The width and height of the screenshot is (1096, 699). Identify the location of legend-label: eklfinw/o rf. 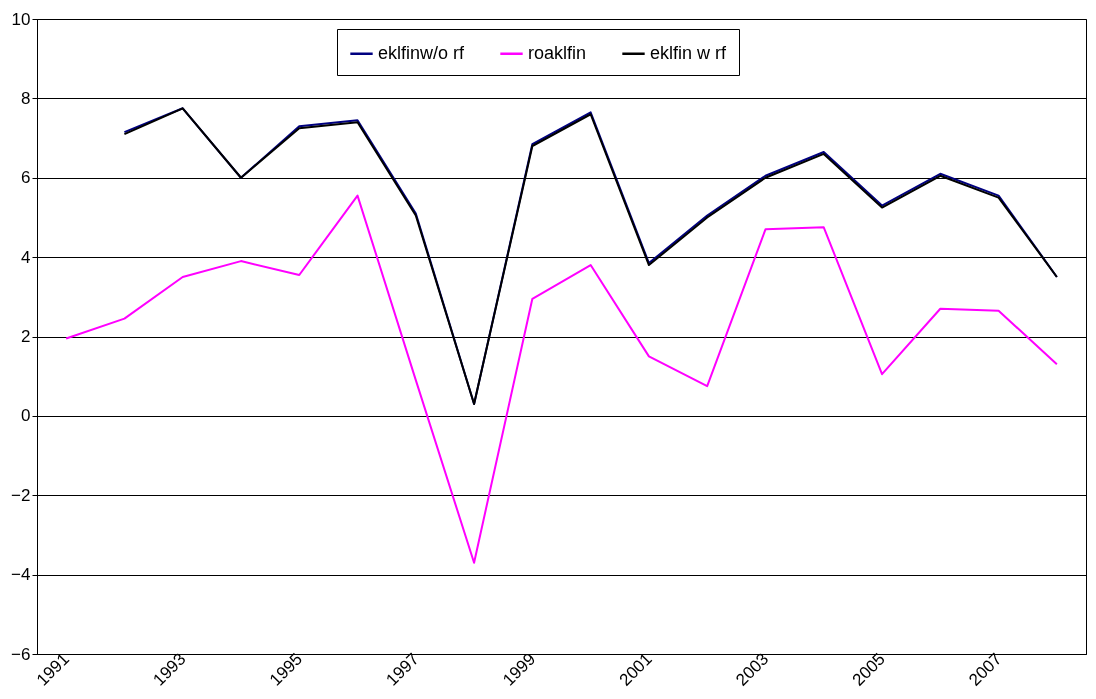
(422, 52).